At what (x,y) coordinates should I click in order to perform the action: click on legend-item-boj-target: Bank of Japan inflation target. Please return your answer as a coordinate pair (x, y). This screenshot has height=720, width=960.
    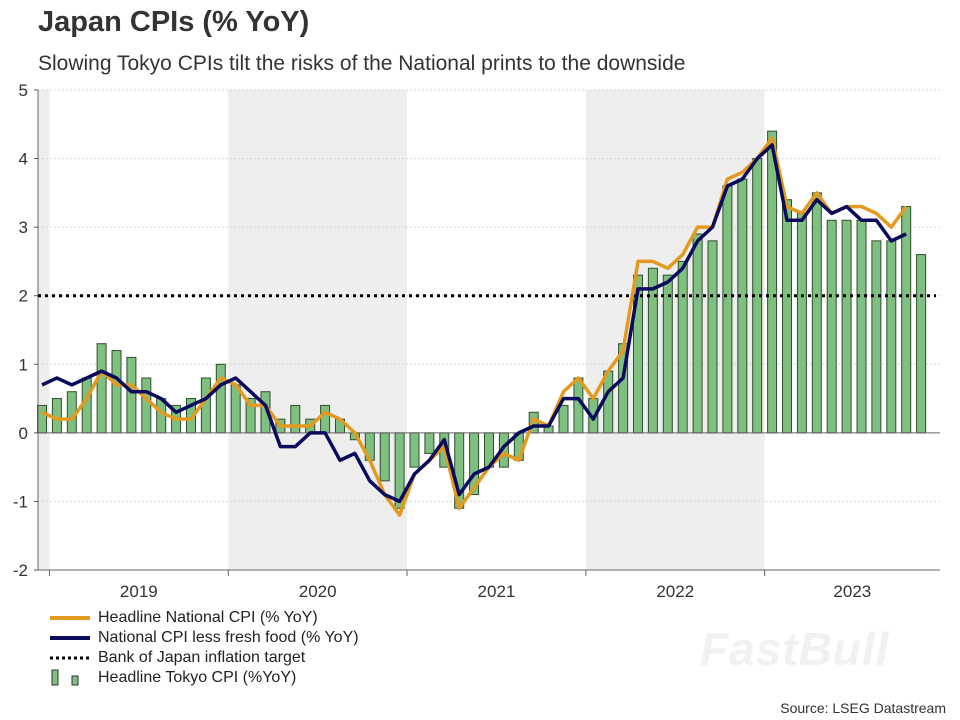
    Looking at the image, I should click on (204, 658).